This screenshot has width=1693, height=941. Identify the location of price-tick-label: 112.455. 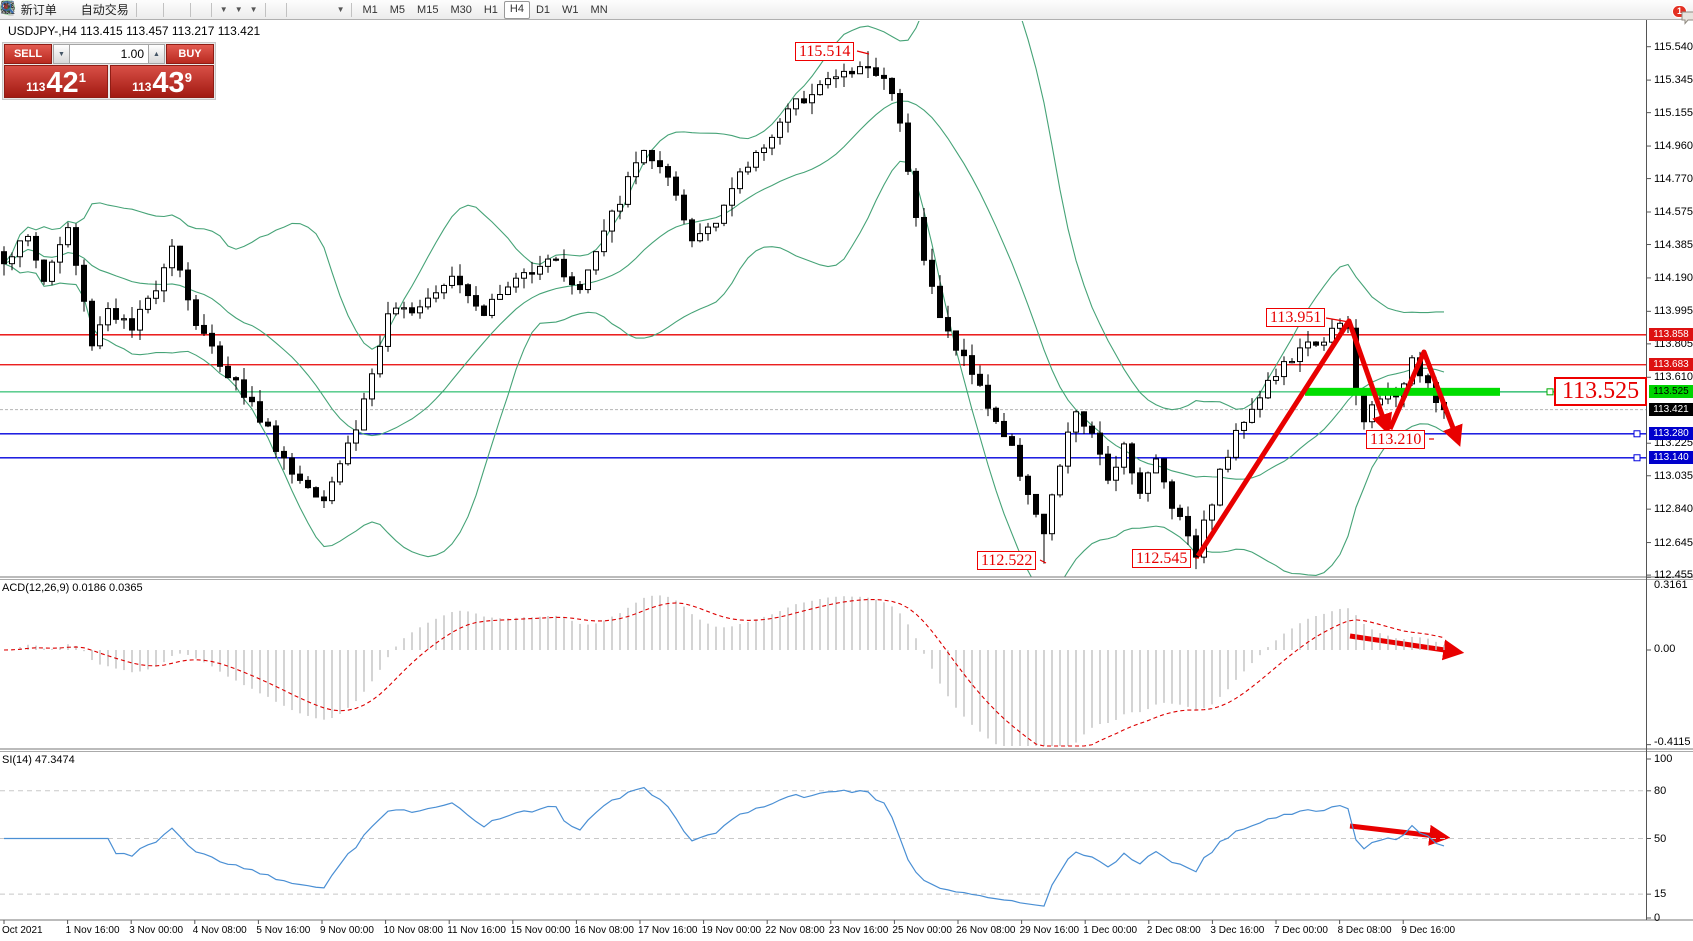
(1673, 575).